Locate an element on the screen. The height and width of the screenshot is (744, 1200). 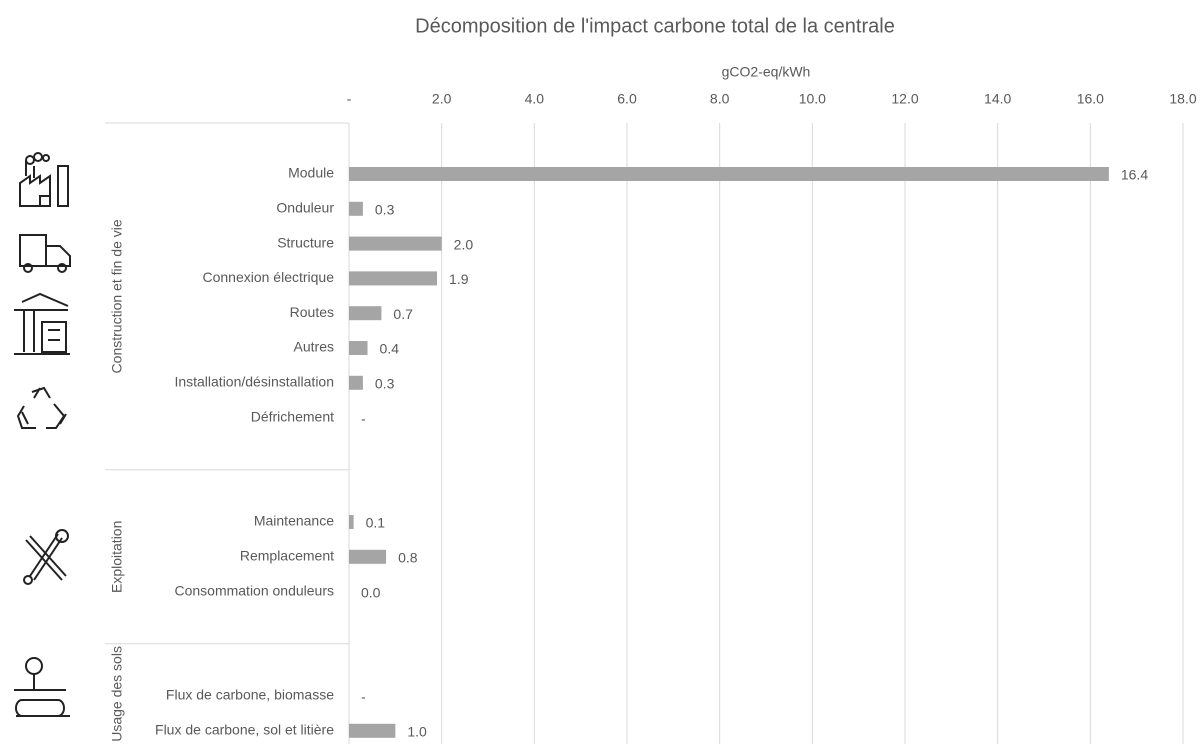
x-tick-label: 16.0 is located at coordinates (1090, 99).